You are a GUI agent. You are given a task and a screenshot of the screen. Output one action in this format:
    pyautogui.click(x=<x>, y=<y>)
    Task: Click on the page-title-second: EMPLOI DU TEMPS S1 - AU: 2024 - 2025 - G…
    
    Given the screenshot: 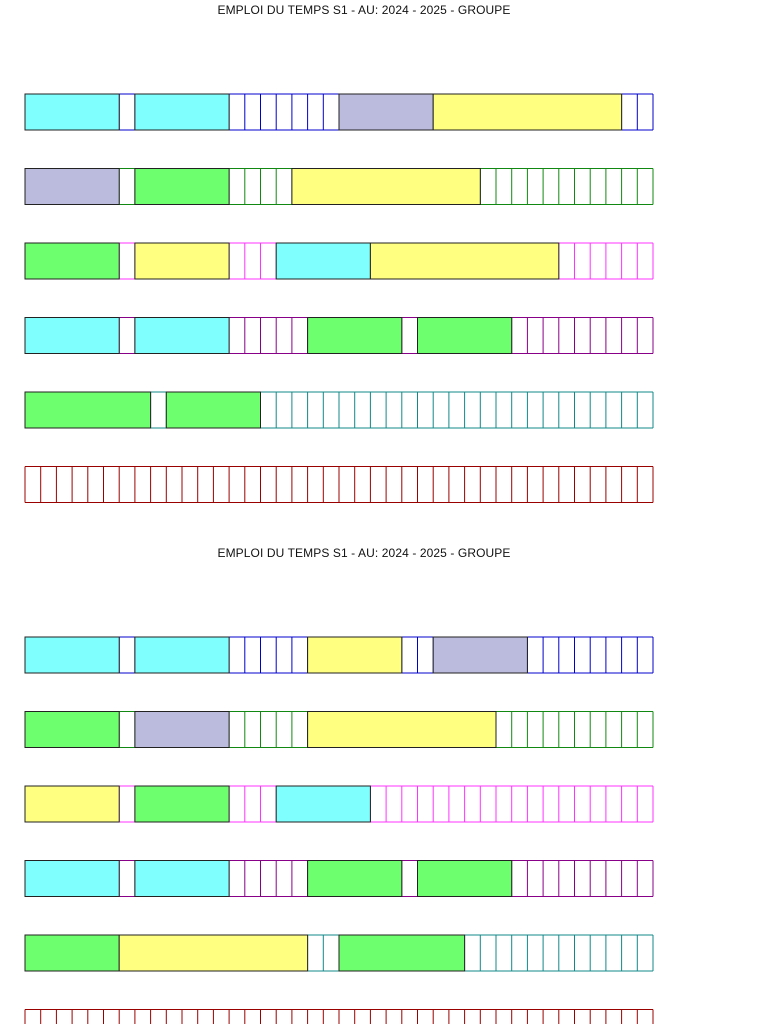 What is the action you would take?
    pyautogui.click(x=364, y=553)
    